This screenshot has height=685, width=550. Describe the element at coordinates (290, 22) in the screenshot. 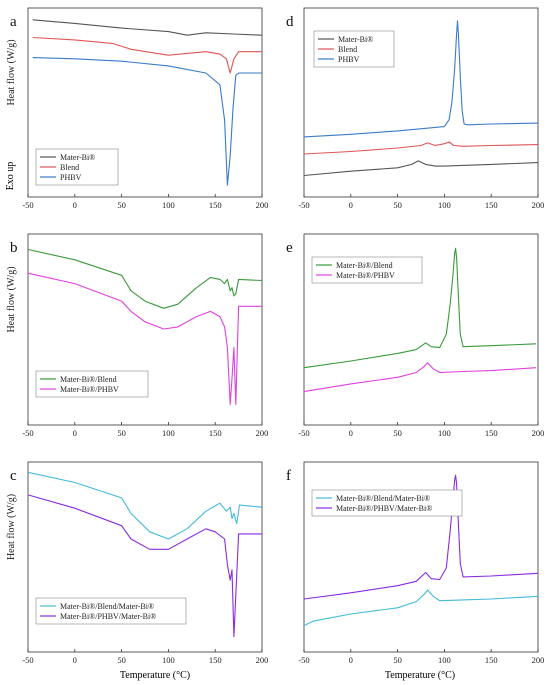

I see `panel-letter: d` at that location.